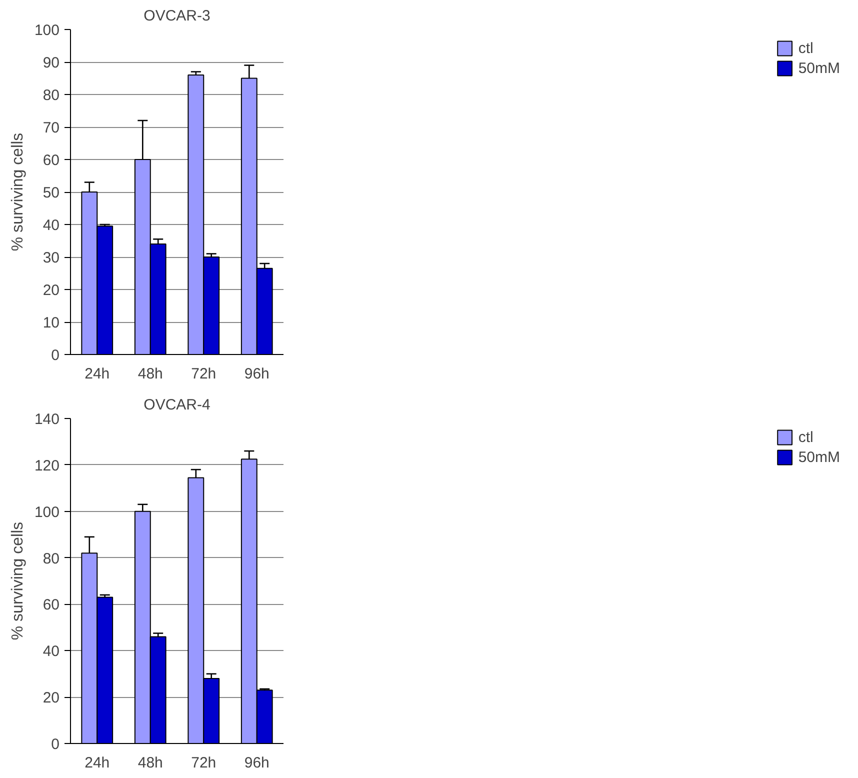  What do you see at coordinates (51, 128) in the screenshot?
I see `y-tick-label: 70` at bounding box center [51, 128].